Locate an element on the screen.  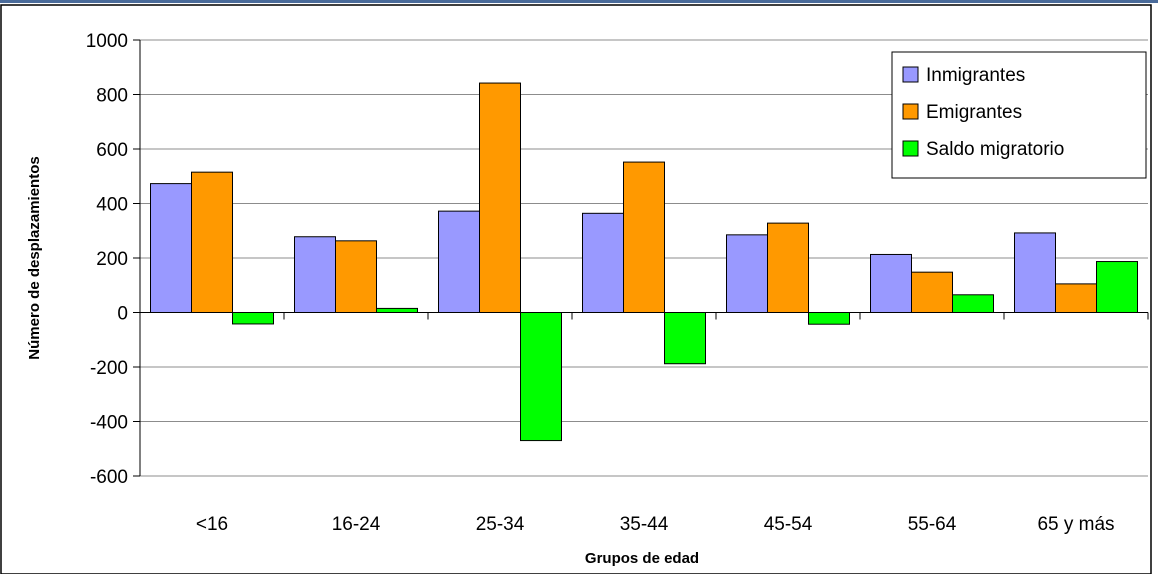
legend-box is located at coordinates (1019, 115).